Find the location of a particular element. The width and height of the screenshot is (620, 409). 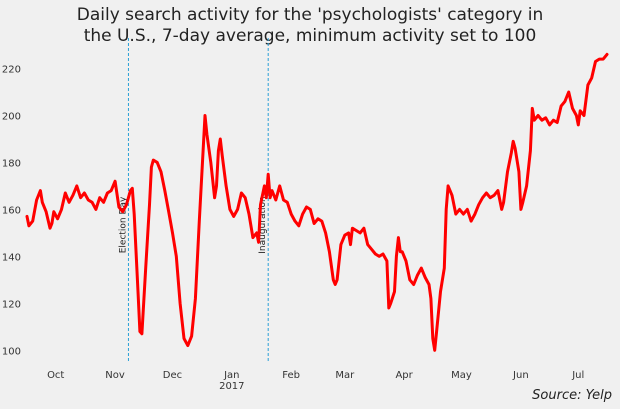

y-tick-label-220: 220 is located at coordinates (11, 70).